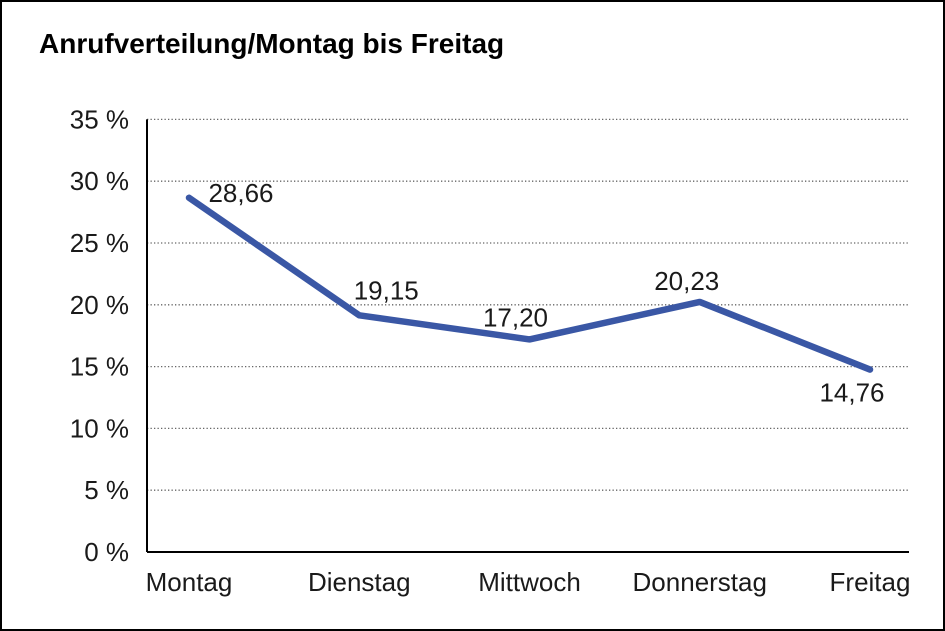  What do you see at coordinates (189, 582) in the screenshot?
I see `x-category-label: Montag` at bounding box center [189, 582].